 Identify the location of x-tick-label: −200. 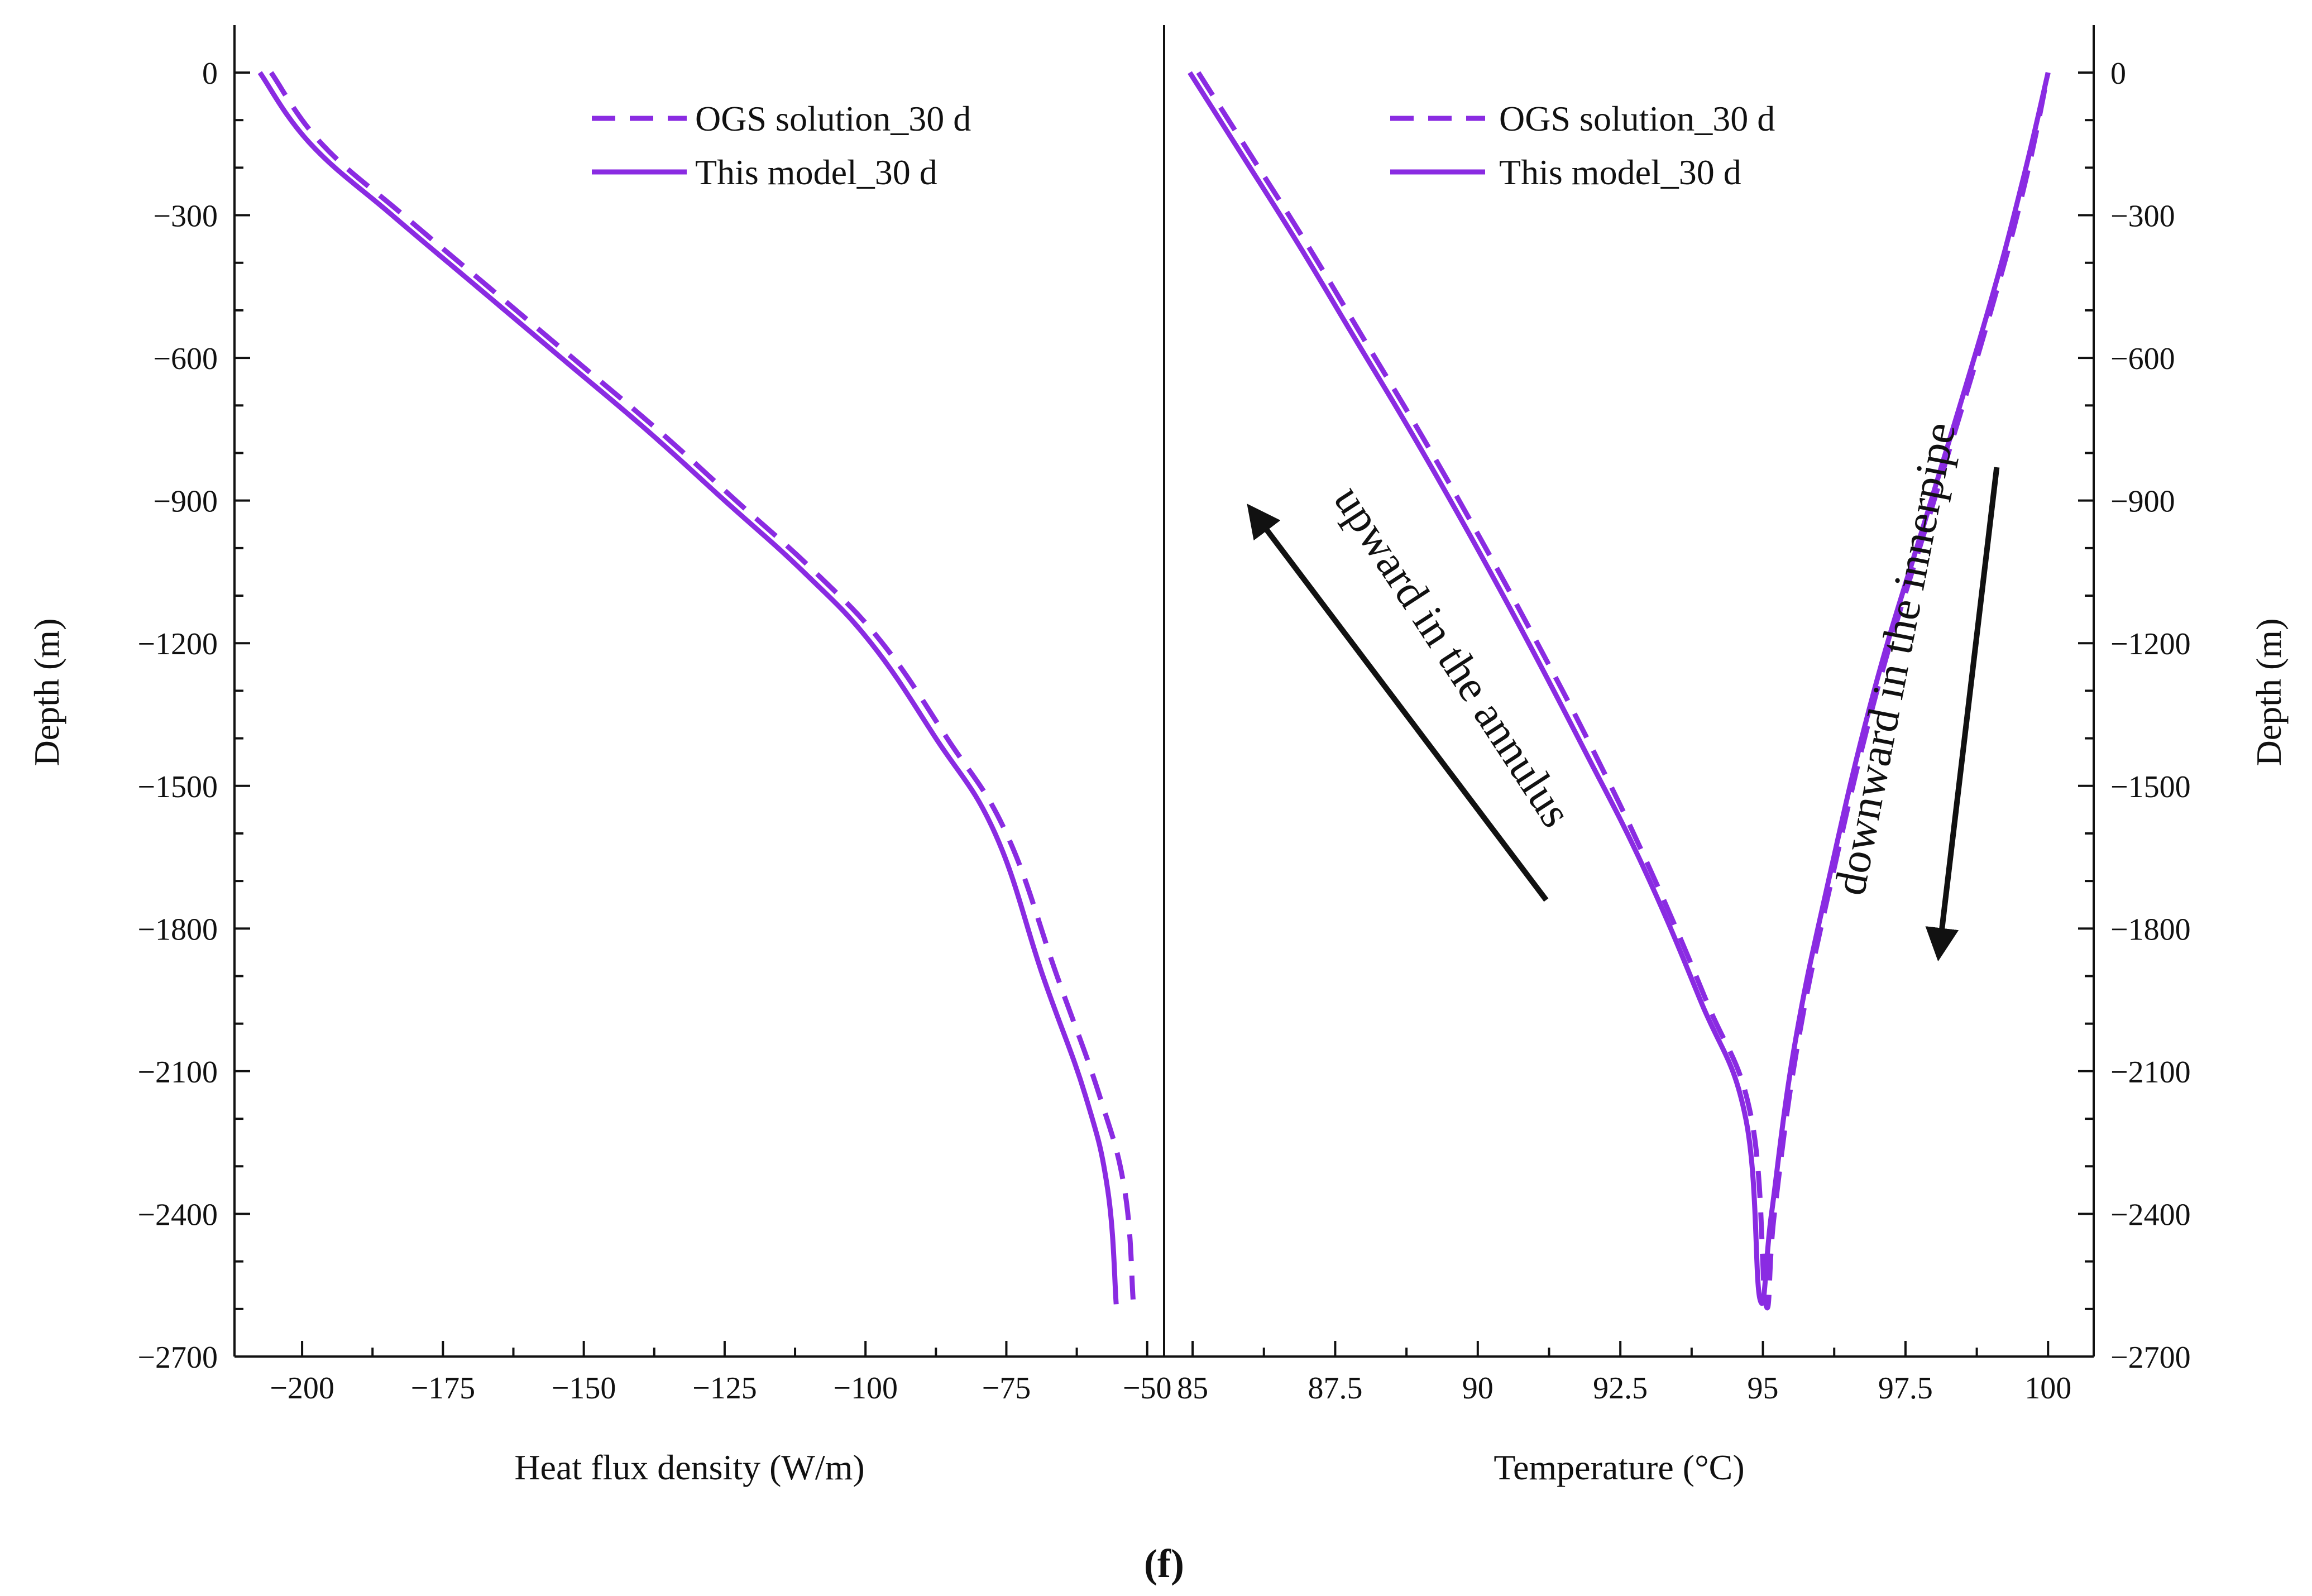
(302, 1388).